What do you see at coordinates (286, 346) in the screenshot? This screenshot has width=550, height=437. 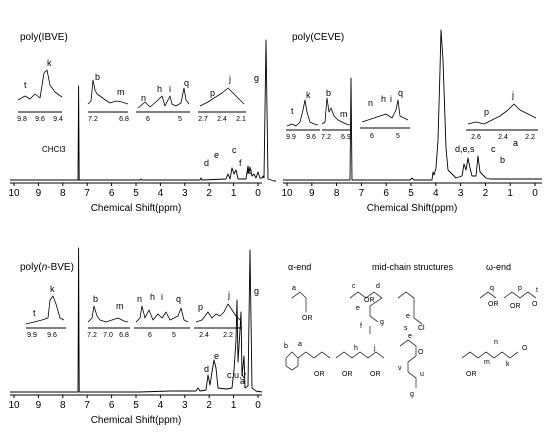 I see `atom-label: b` at bounding box center [286, 346].